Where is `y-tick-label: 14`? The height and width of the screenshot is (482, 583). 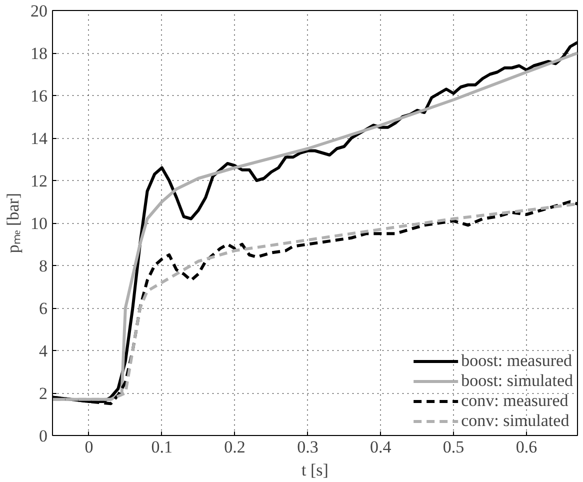 y-tick-label: 14 is located at coordinates (39, 138).